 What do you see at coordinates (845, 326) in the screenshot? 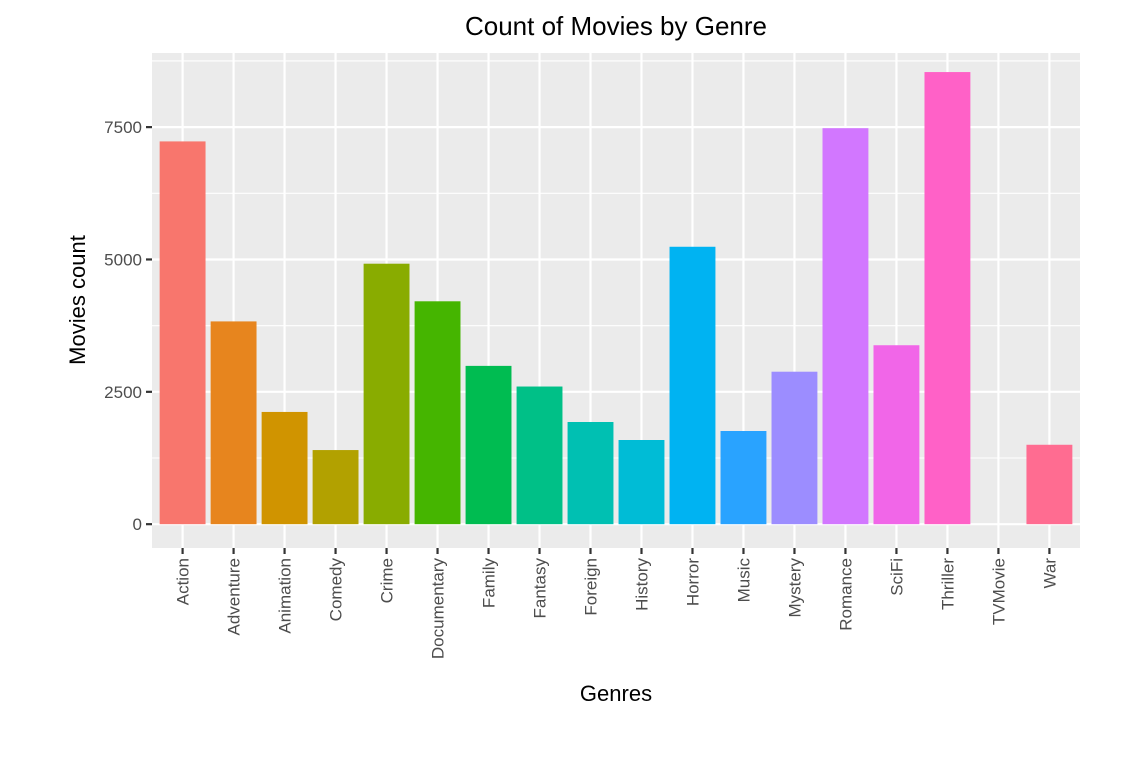
I see `bar-romance` at bounding box center [845, 326].